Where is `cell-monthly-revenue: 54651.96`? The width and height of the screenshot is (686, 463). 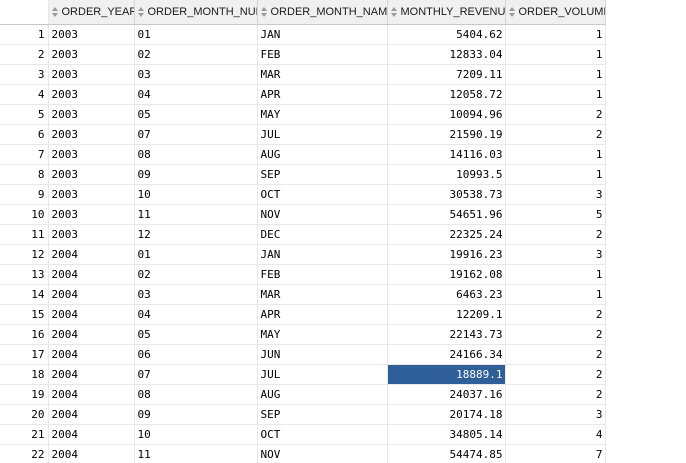 cell-monthly-revenue: 54651.96 is located at coordinates (446, 214).